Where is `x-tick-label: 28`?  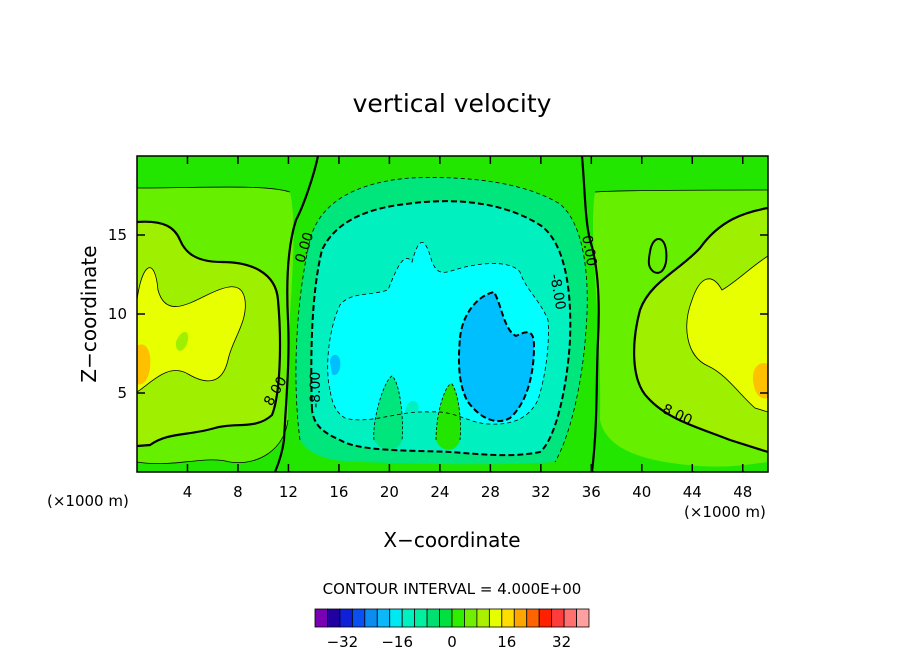 x-tick-label: 28 is located at coordinates (490, 492).